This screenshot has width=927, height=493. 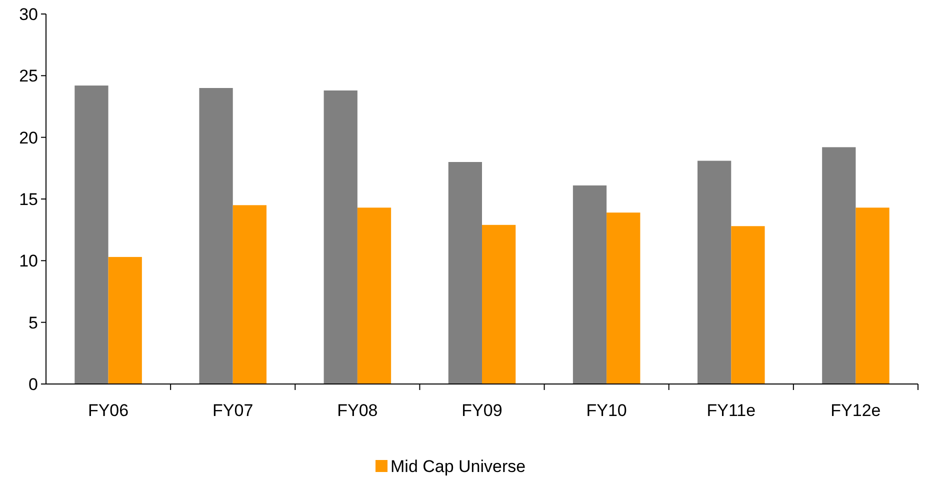 I want to click on y-tick-label: 20, so click(x=28, y=138).